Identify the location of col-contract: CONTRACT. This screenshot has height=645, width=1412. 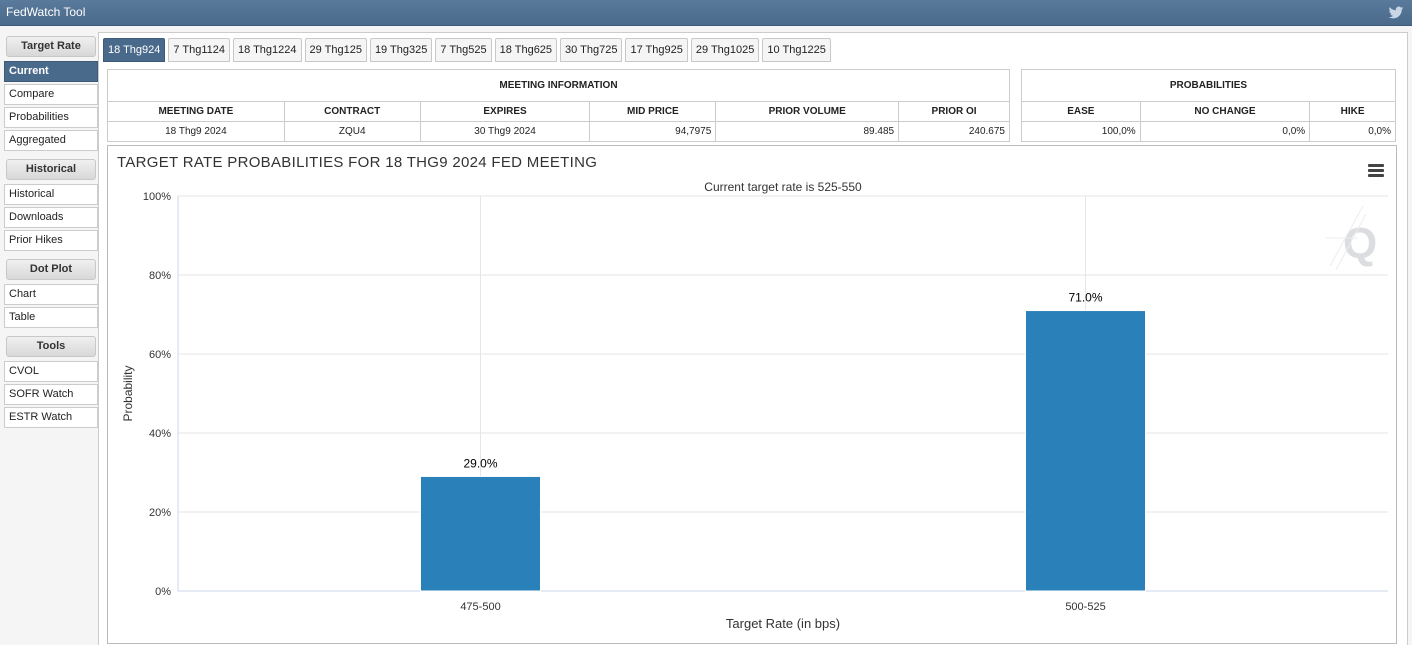
(352, 111).